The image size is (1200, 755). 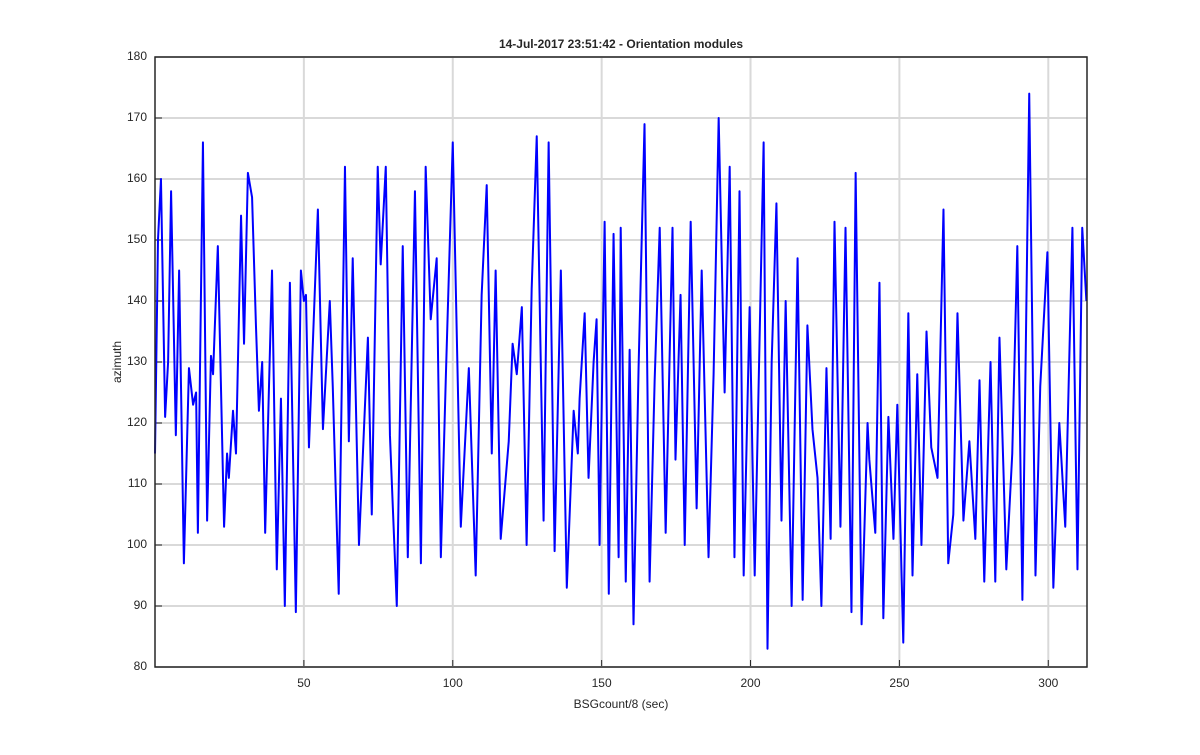 I want to click on y-tick-label: 160, so click(x=137, y=178).